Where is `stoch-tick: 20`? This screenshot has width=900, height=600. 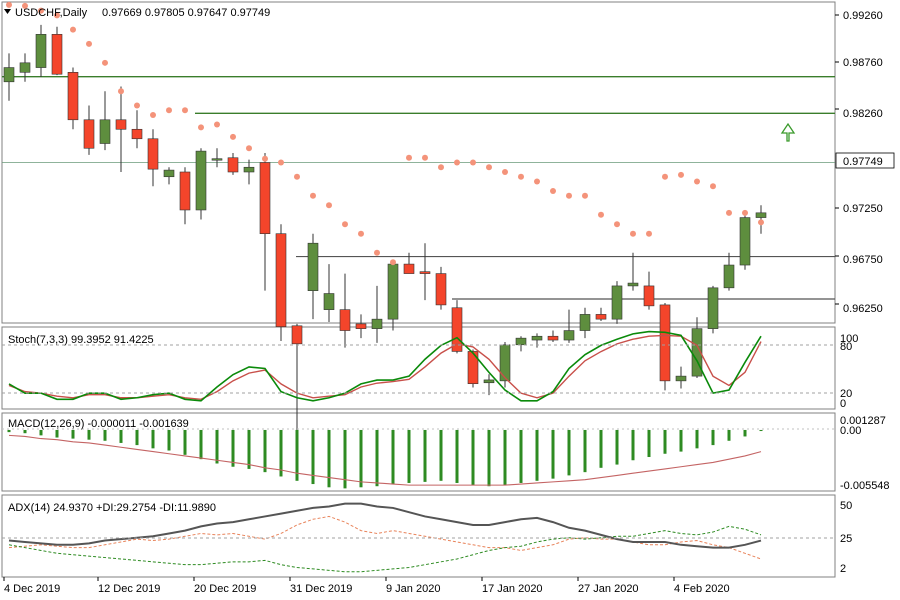 stoch-tick: 20 is located at coordinates (846, 394).